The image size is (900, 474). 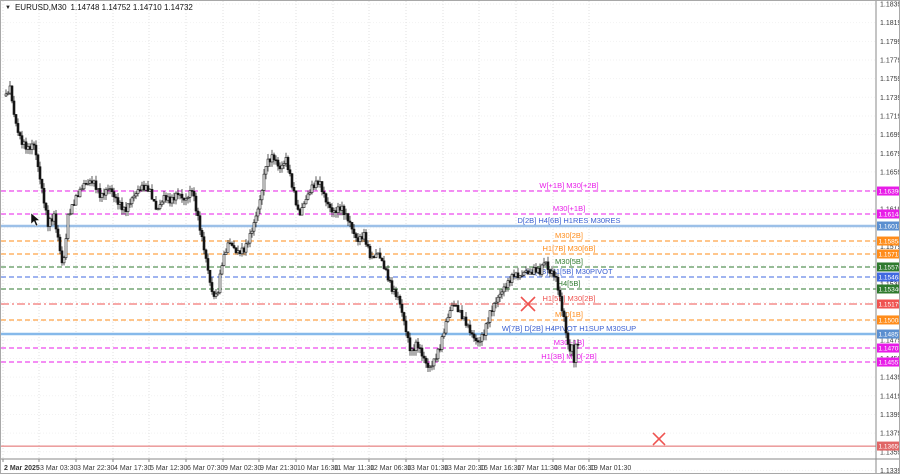 I want to click on level-price-tag: 1.14557, so click(x=888, y=362).